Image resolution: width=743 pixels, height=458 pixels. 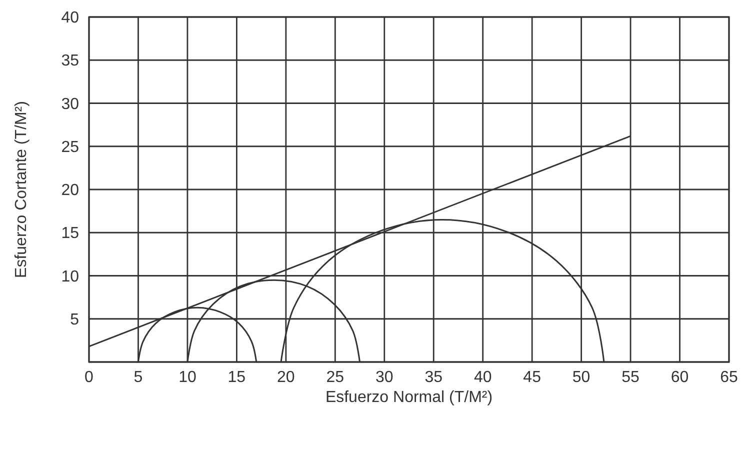 I want to click on x-tick-label: 25, so click(x=335, y=377).